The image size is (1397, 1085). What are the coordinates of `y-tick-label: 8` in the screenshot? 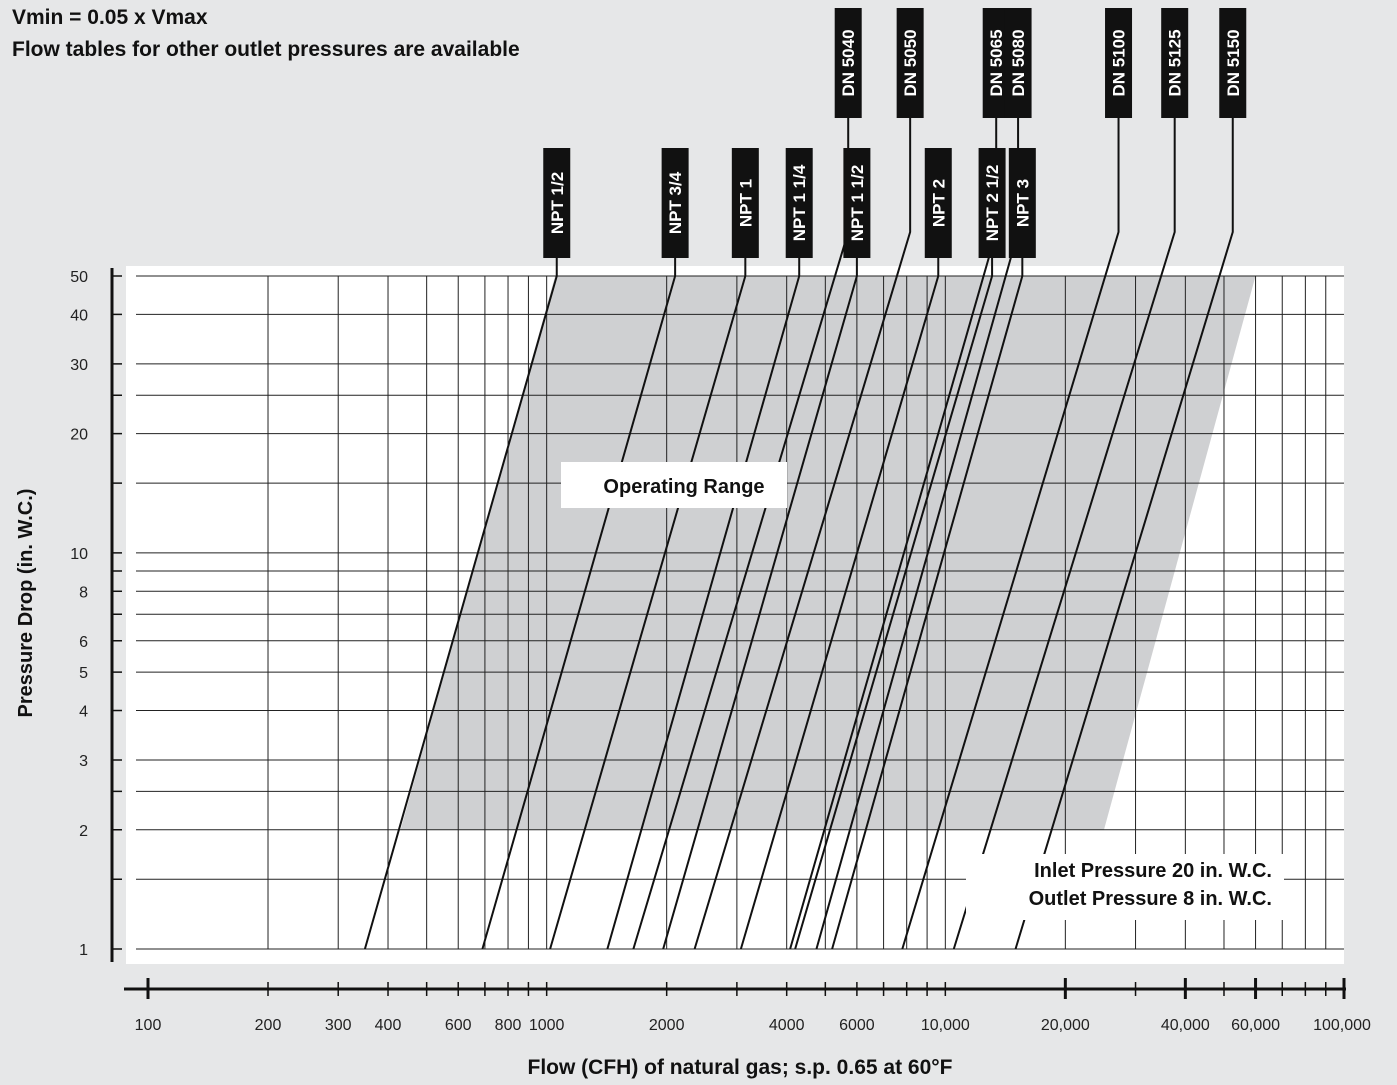 It's located at (83, 592).